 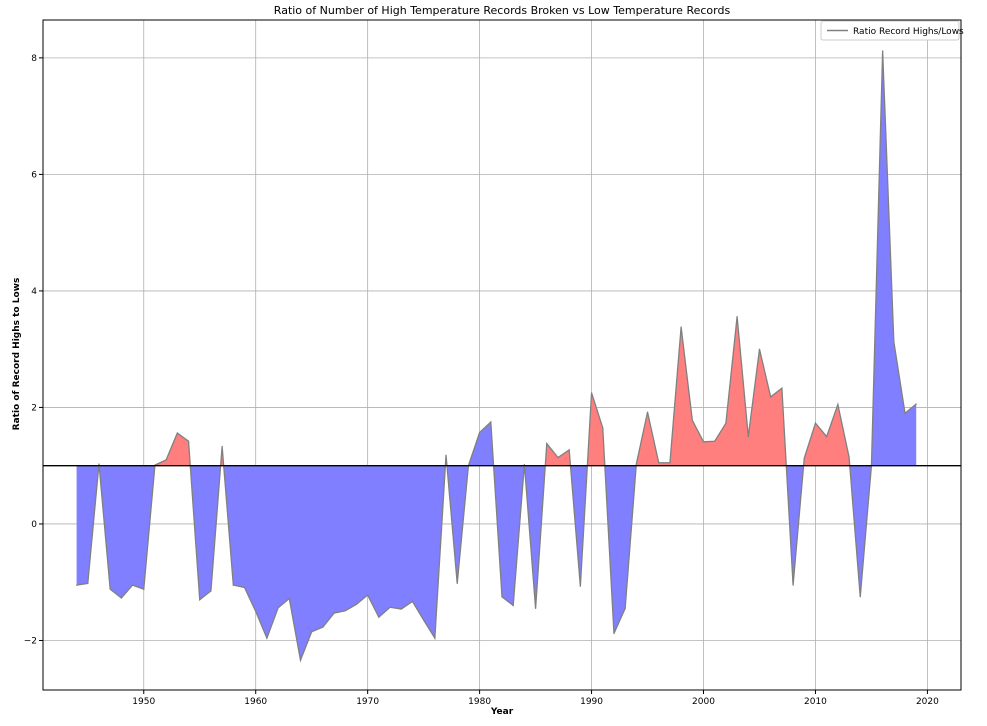 I want to click on x-tick-label: 2020, so click(x=927, y=702).